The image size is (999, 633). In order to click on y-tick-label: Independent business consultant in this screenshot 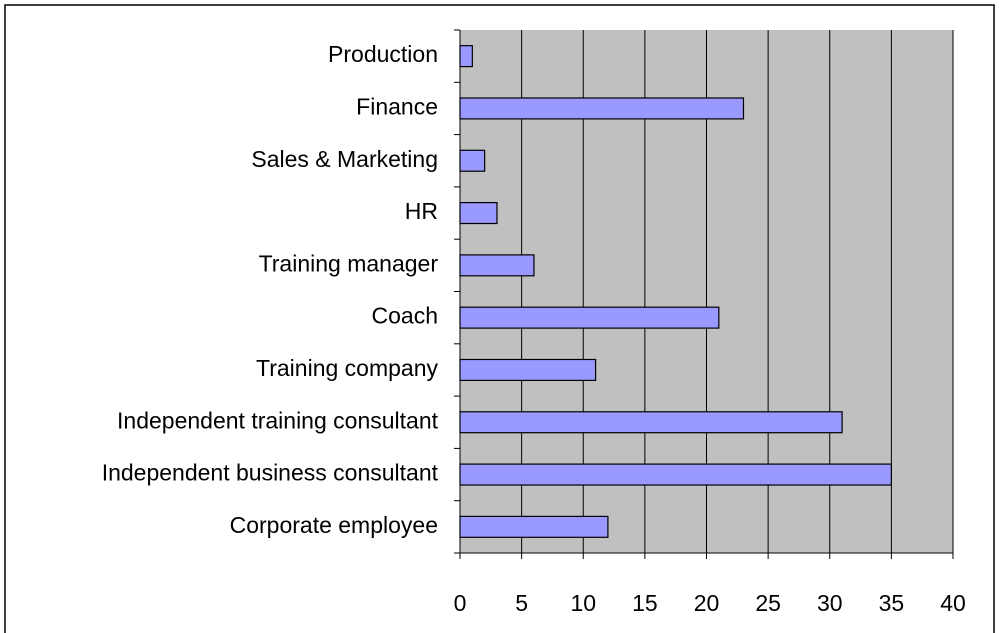, I will do `click(270, 473)`.